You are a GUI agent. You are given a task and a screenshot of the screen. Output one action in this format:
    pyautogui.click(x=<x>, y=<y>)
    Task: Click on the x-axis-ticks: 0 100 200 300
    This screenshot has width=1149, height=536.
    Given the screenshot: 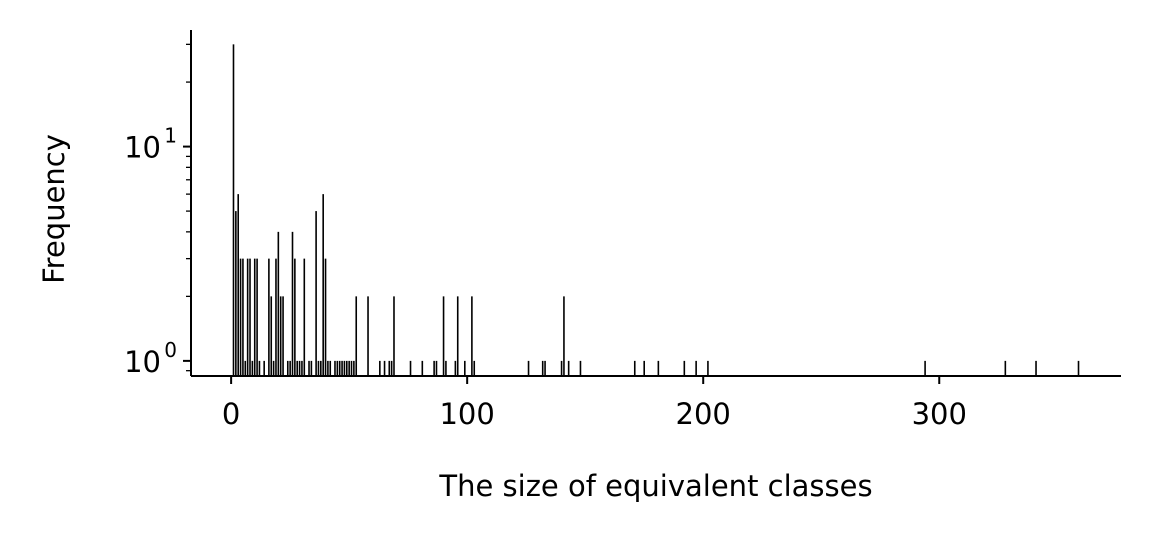 What is the action you would take?
    pyautogui.click(x=594, y=403)
    